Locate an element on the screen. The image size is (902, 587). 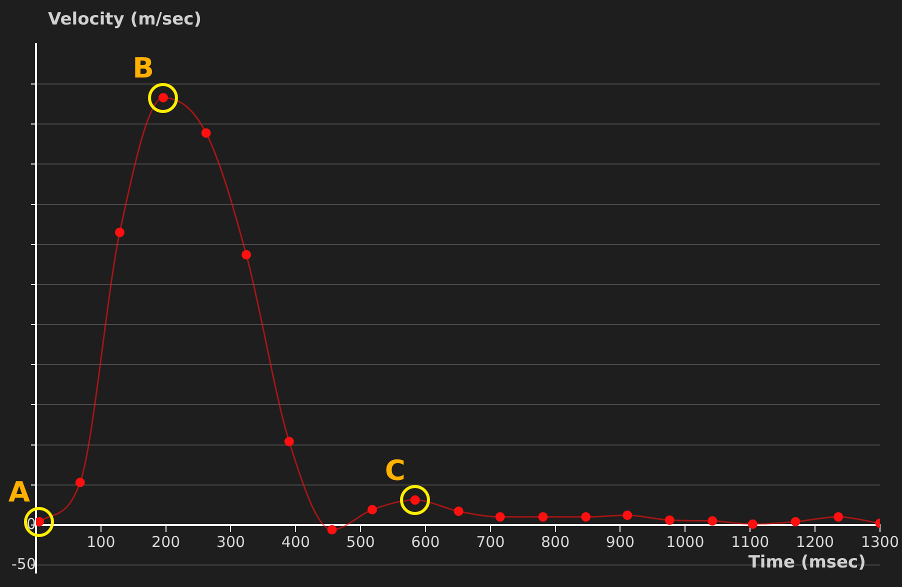
y-tick-label: -50 is located at coordinates (24, 563).